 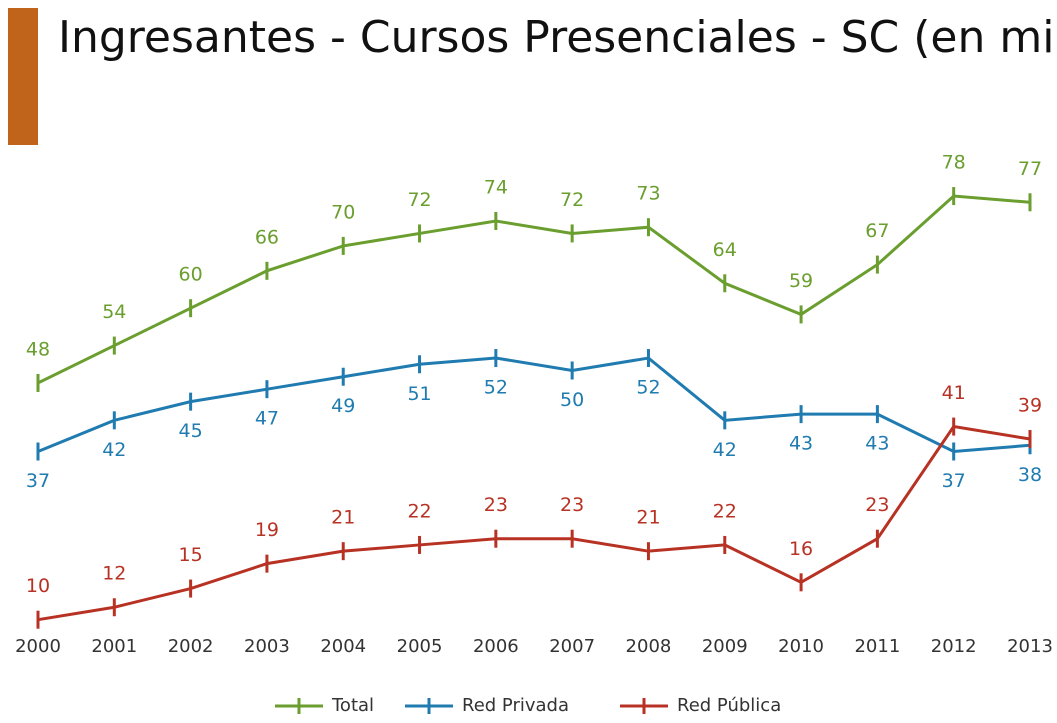 What do you see at coordinates (496, 646) in the screenshot?
I see `x-tick-label: 2006` at bounding box center [496, 646].